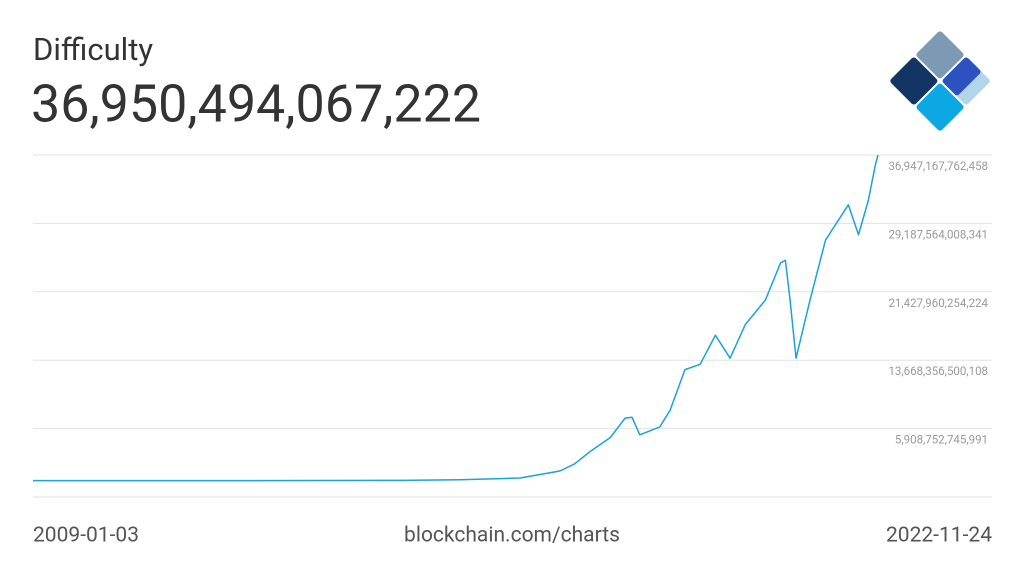  I want to click on chart-title: Difficulty, so click(93, 49).